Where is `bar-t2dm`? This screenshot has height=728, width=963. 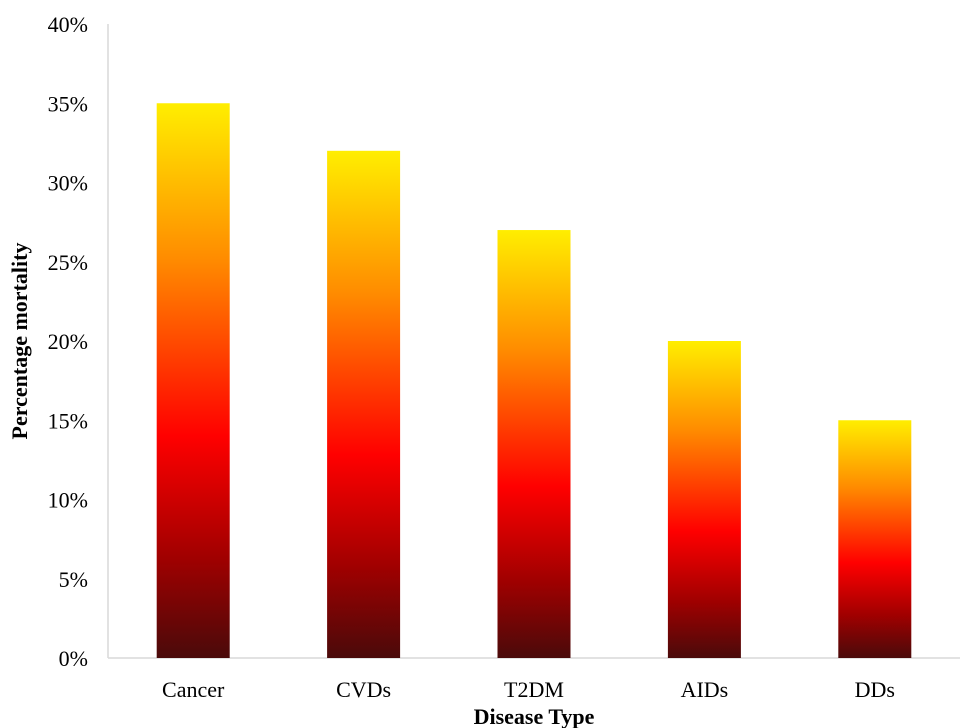
bar-t2dm is located at coordinates (534, 444).